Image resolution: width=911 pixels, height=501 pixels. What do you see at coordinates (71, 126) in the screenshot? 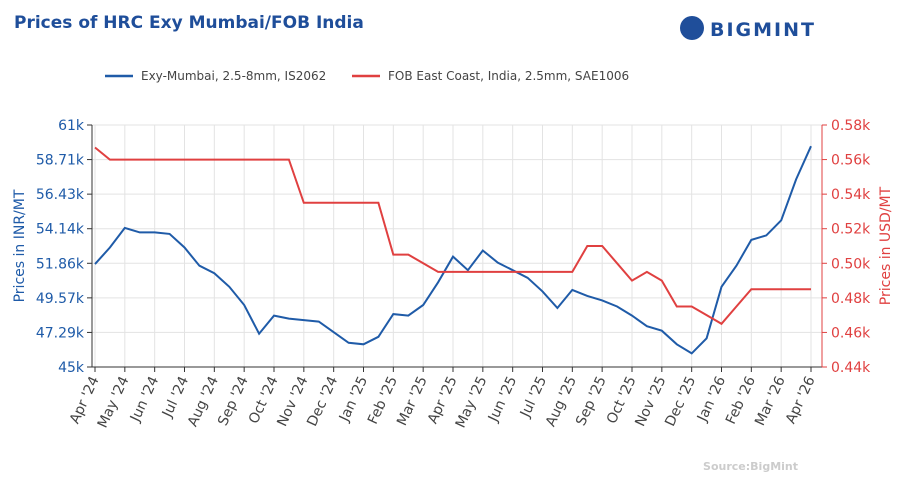
I see `y-tick-label: 61k` at bounding box center [71, 126].